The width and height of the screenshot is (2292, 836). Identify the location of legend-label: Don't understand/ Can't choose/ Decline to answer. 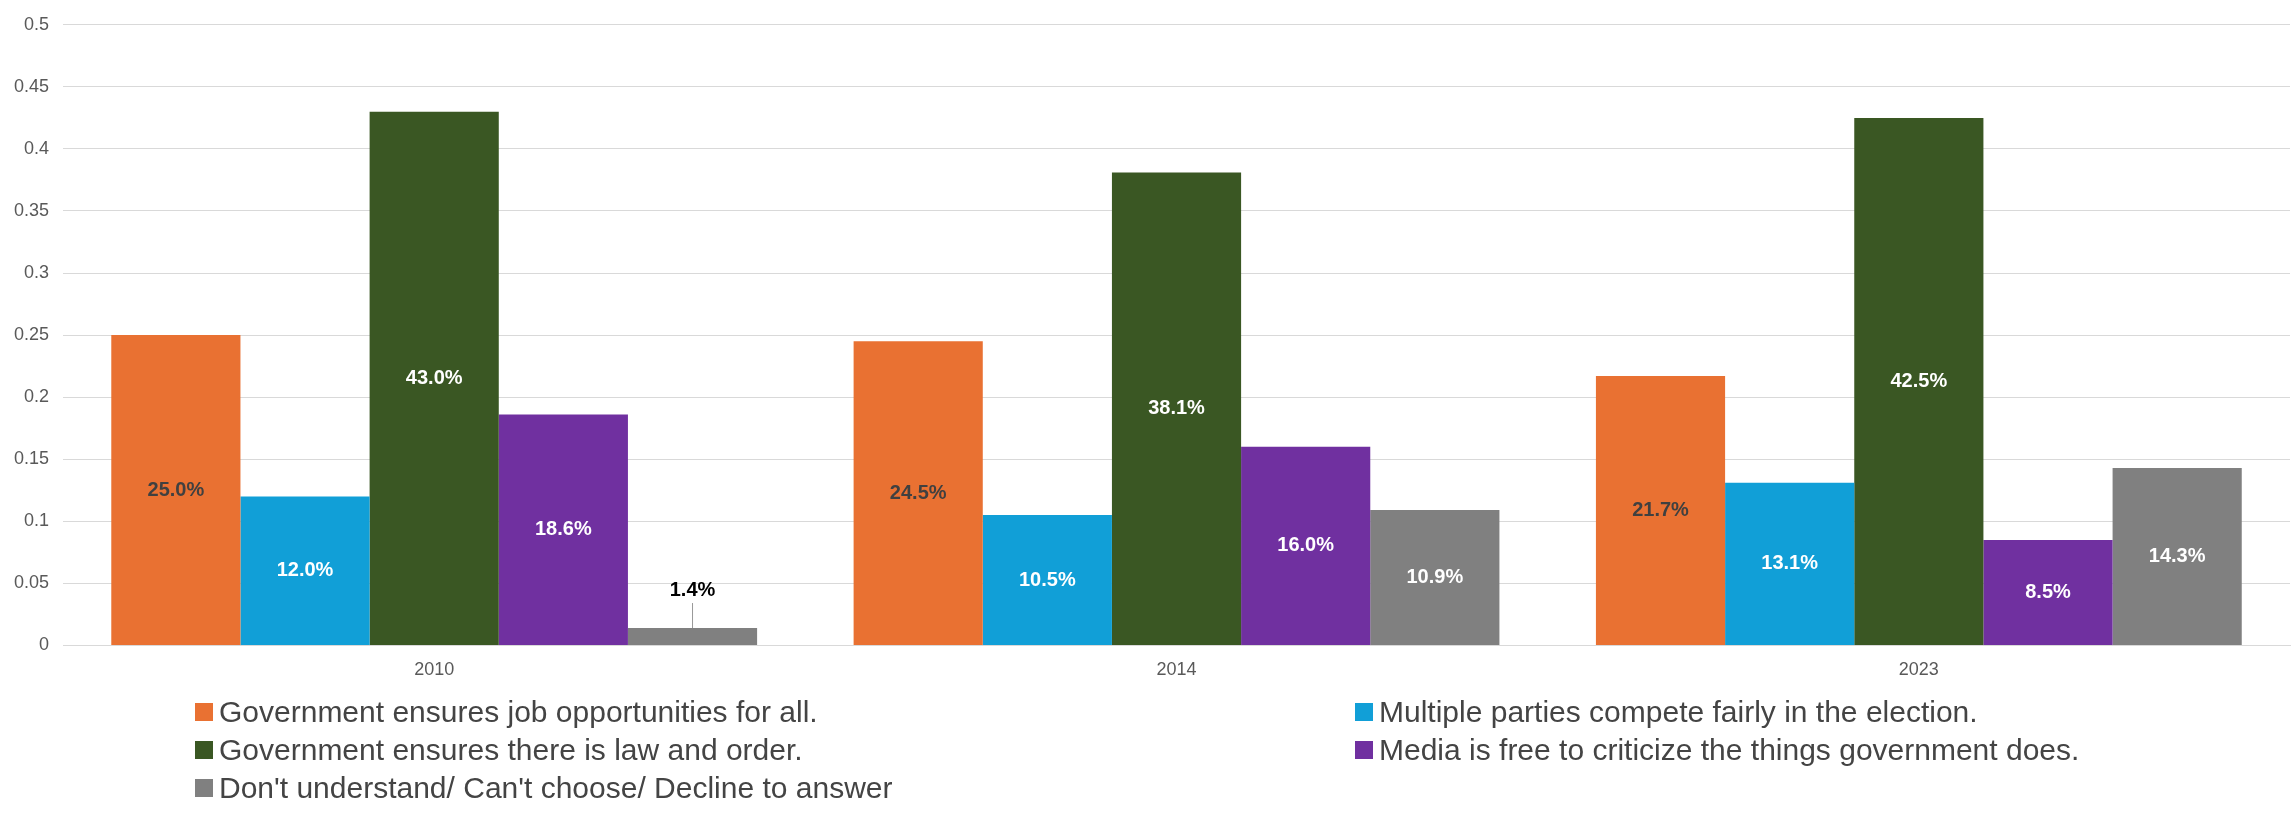
(556, 788).